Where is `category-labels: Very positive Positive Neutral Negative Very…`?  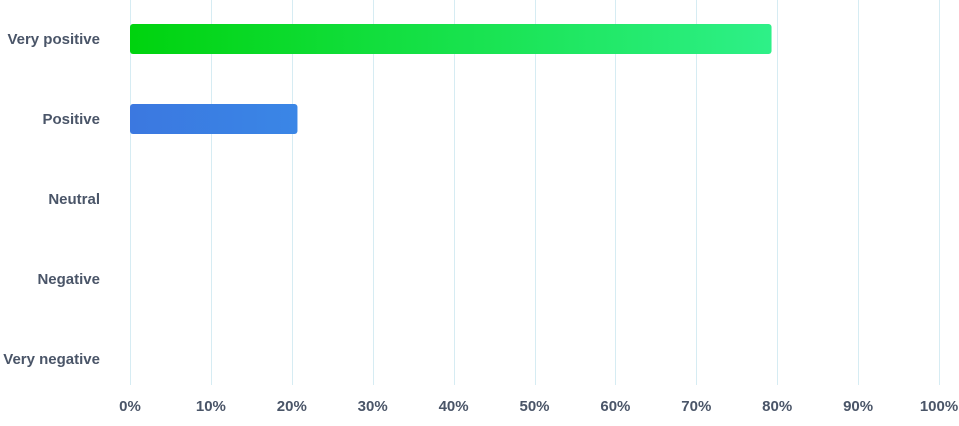
category-labels: Very positive Positive Neutral Negative Very… is located at coordinates (51, 199).